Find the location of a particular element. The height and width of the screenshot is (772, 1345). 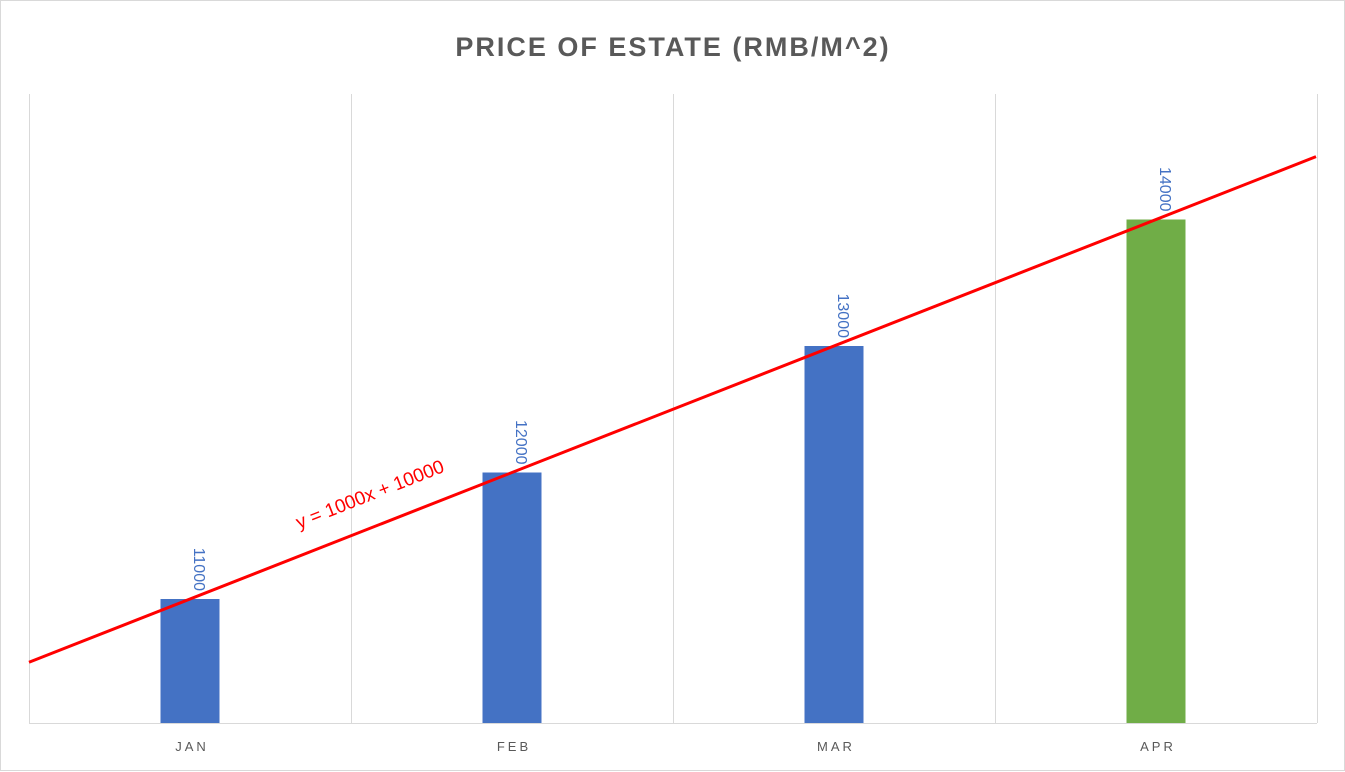

x-tick-jan: JAN is located at coordinates (192, 746).